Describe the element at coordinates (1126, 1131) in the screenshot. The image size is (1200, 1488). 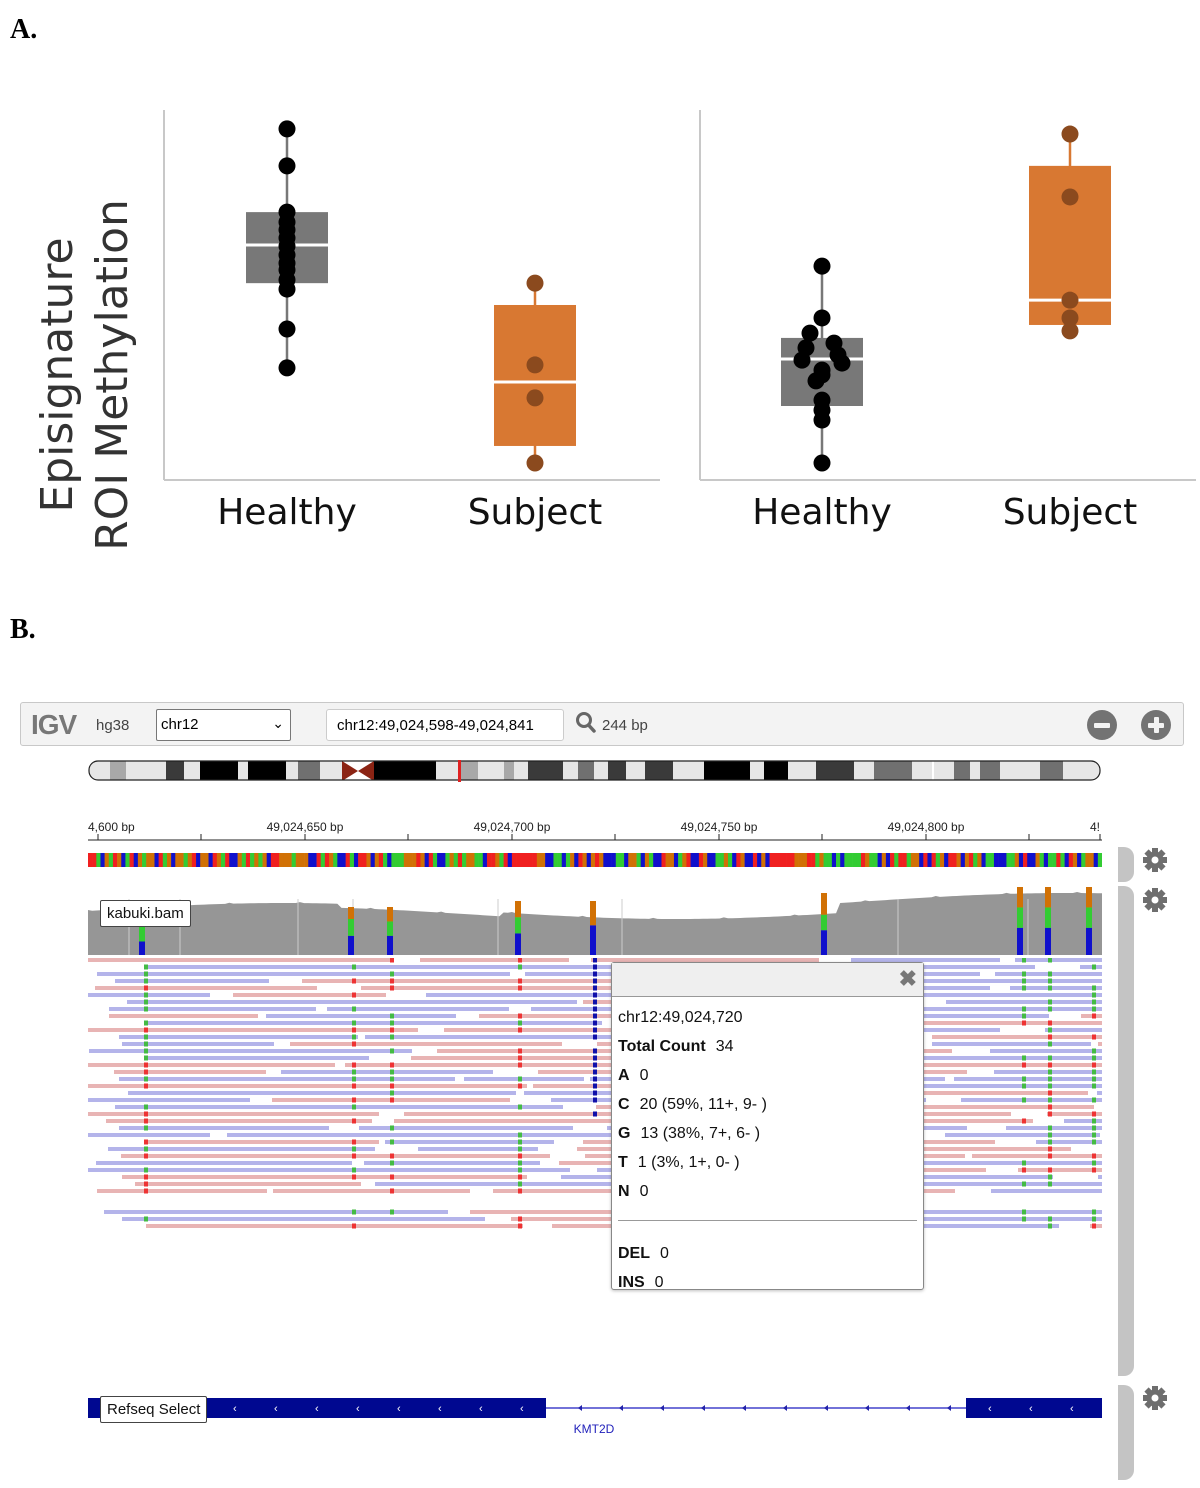
I see `bam-track-scrollbar` at that location.